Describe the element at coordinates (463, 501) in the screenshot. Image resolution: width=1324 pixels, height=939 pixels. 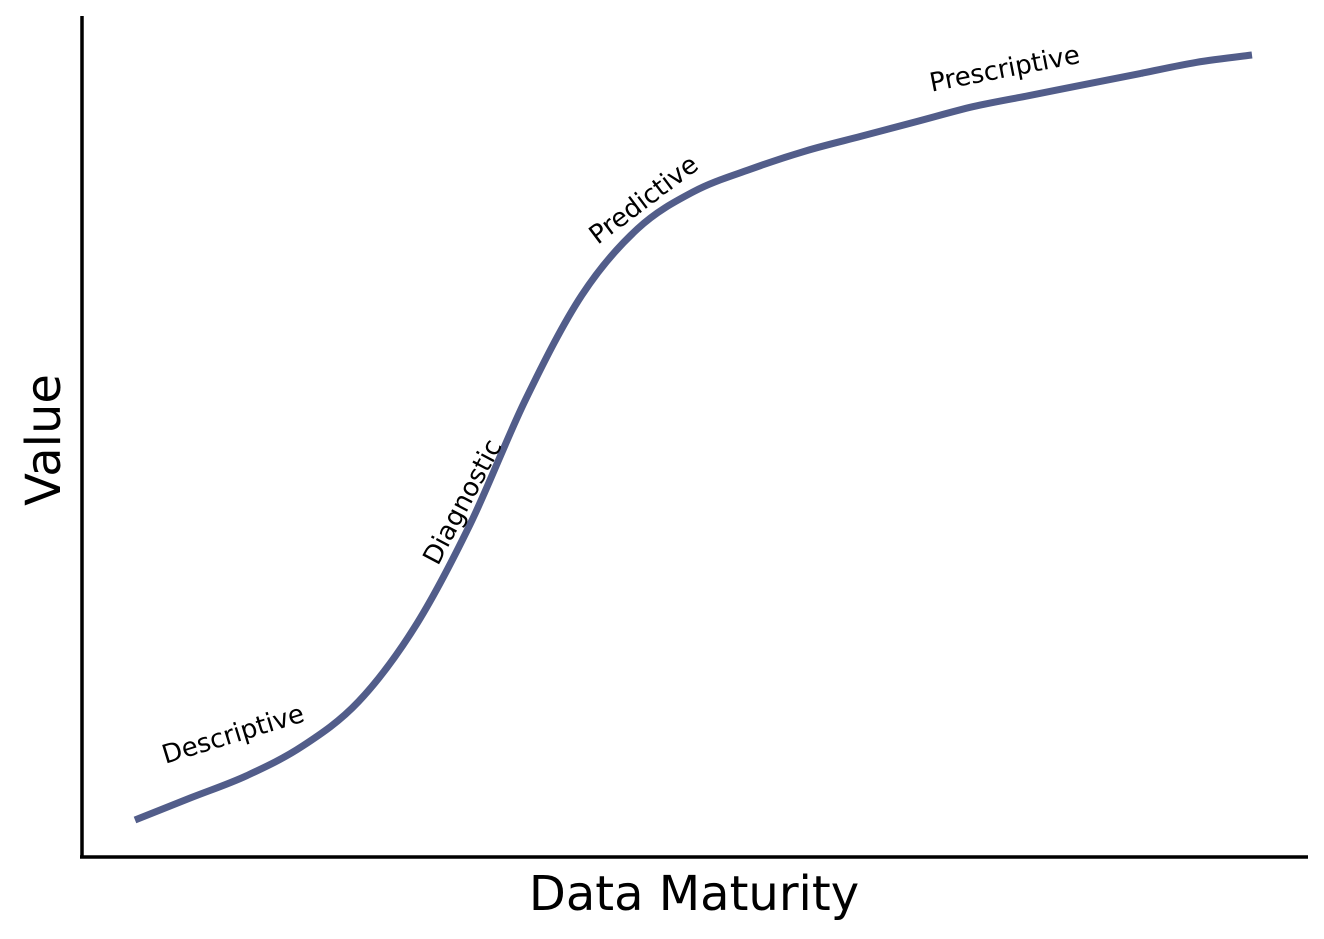
I see `stage-label-diagnostic: Diagnostic` at that location.